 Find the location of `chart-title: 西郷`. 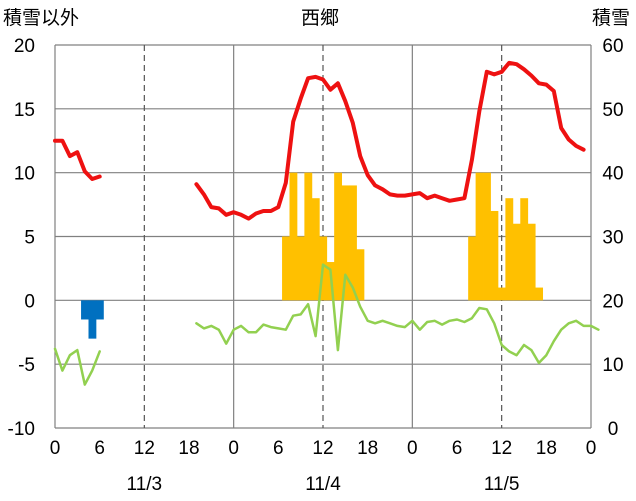

chart-title: 西郷 is located at coordinates (320, 18).